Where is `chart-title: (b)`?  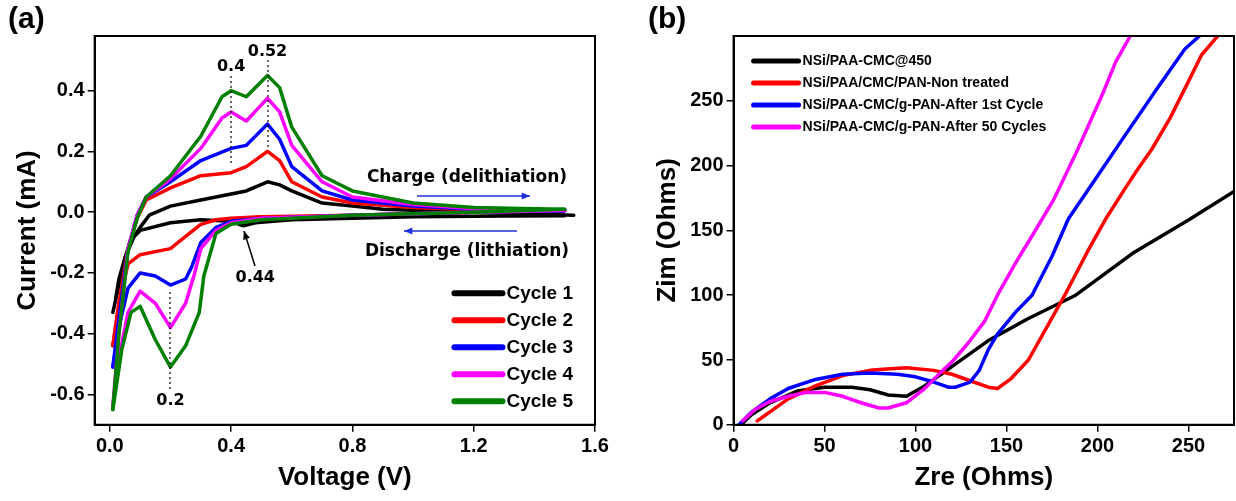
chart-title: (b) is located at coordinates (667, 18).